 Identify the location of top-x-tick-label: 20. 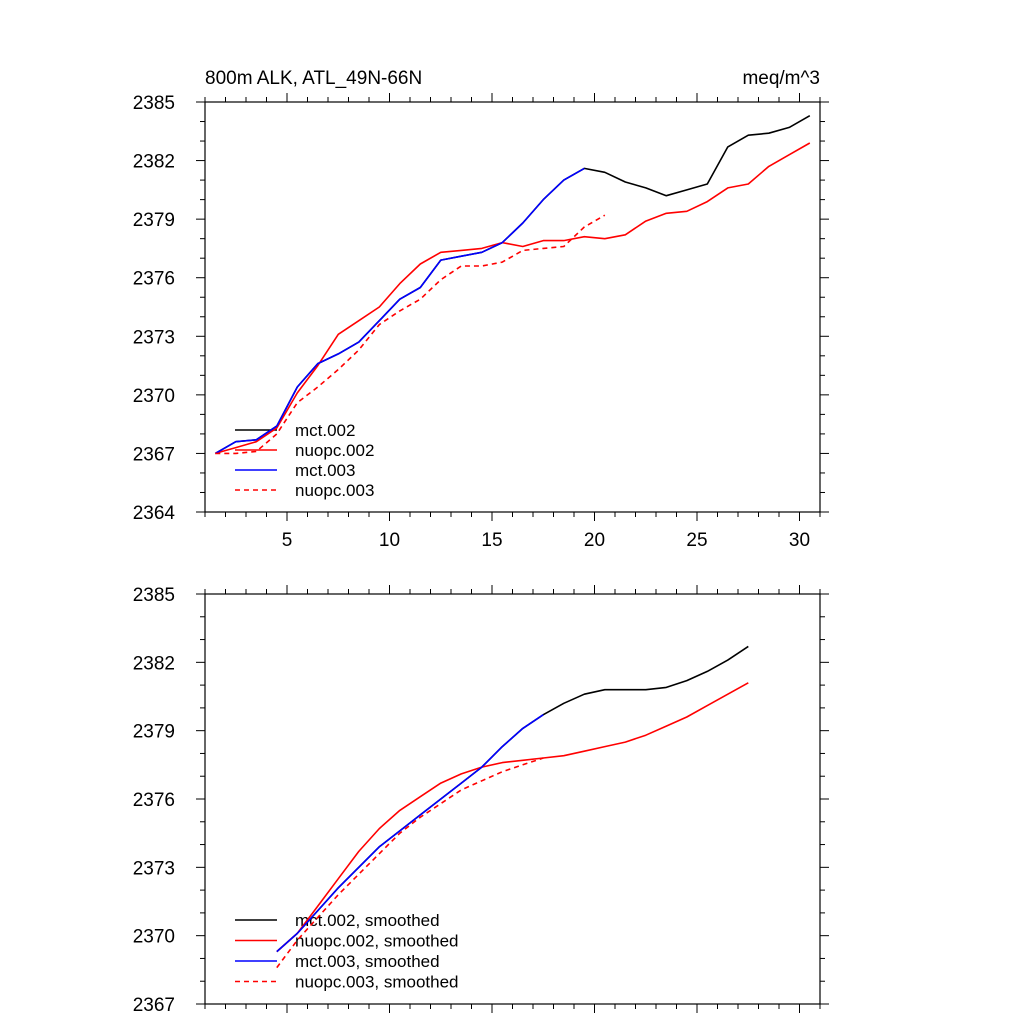
(594, 540).